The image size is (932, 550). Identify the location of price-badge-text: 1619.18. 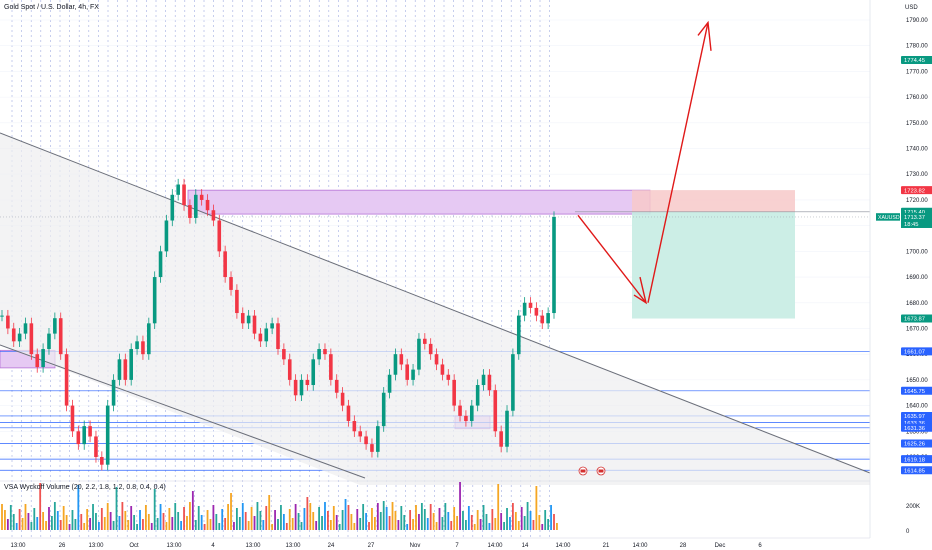
(914, 460).